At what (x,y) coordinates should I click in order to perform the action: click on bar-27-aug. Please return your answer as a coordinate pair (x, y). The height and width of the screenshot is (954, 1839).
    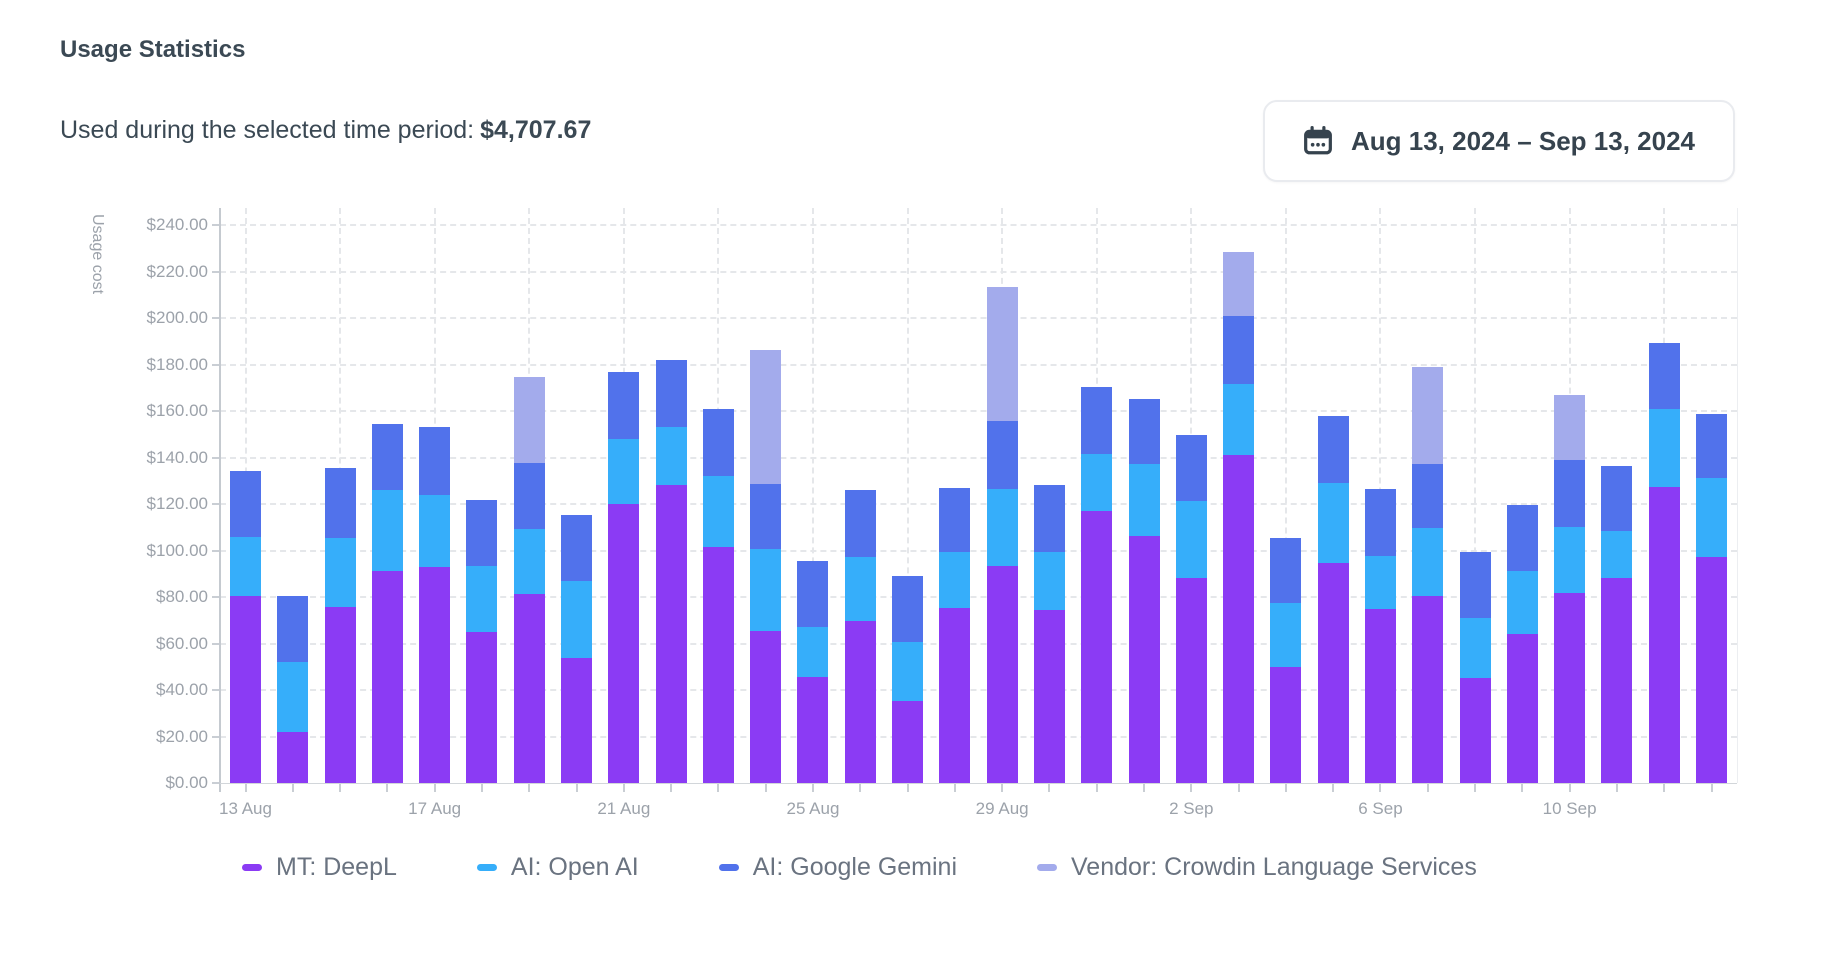
    Looking at the image, I should click on (908, 679).